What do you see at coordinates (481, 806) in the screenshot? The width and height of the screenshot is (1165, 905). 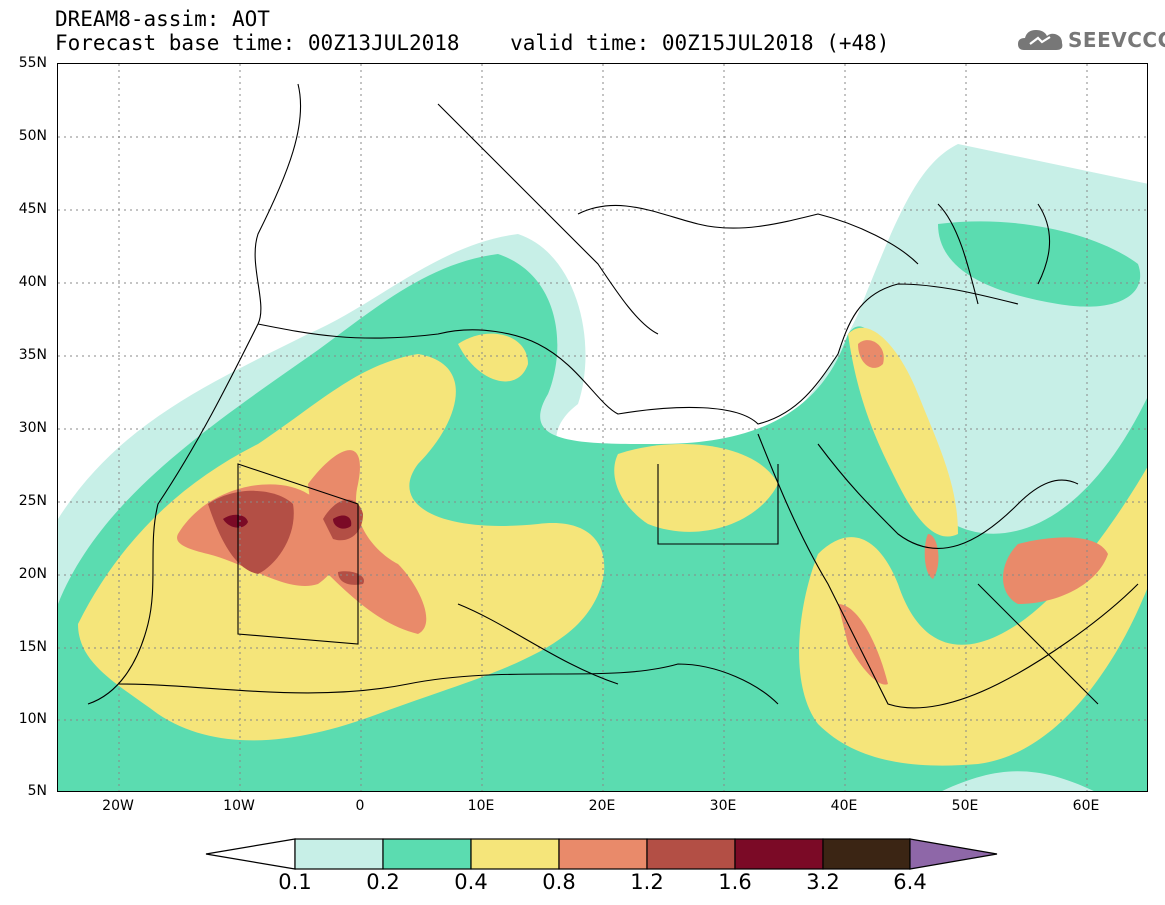 I see `lon-label-10e: 10E` at bounding box center [481, 806].